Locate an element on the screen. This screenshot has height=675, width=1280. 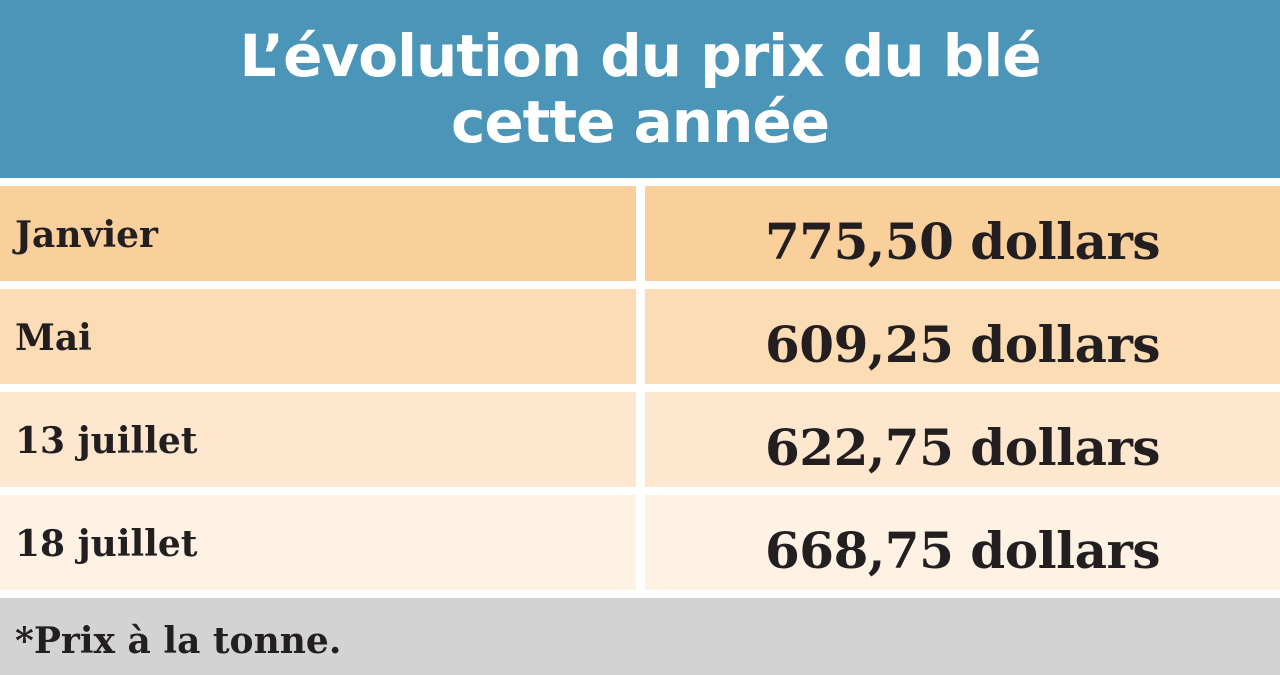
table-row: Janvier 775,50 dollars is located at coordinates (640, 233).